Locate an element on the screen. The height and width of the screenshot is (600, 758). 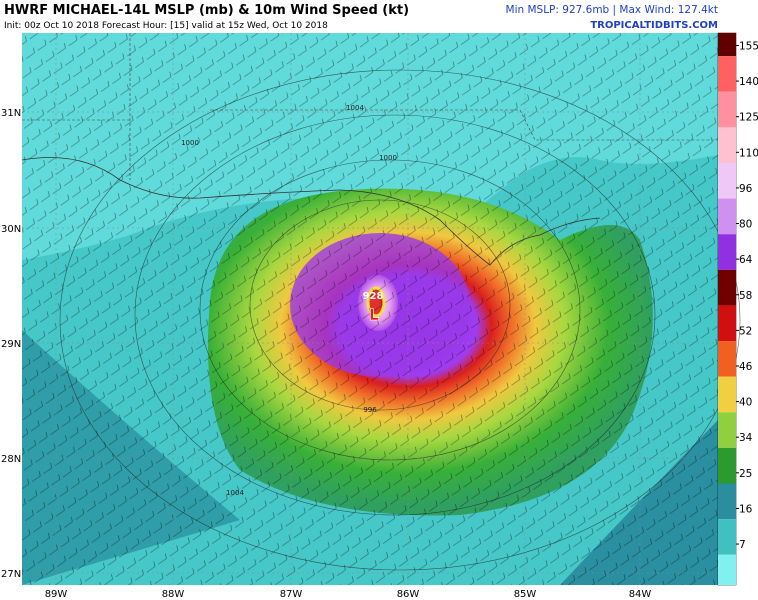
latitude-label: 28N is located at coordinates (11, 459).